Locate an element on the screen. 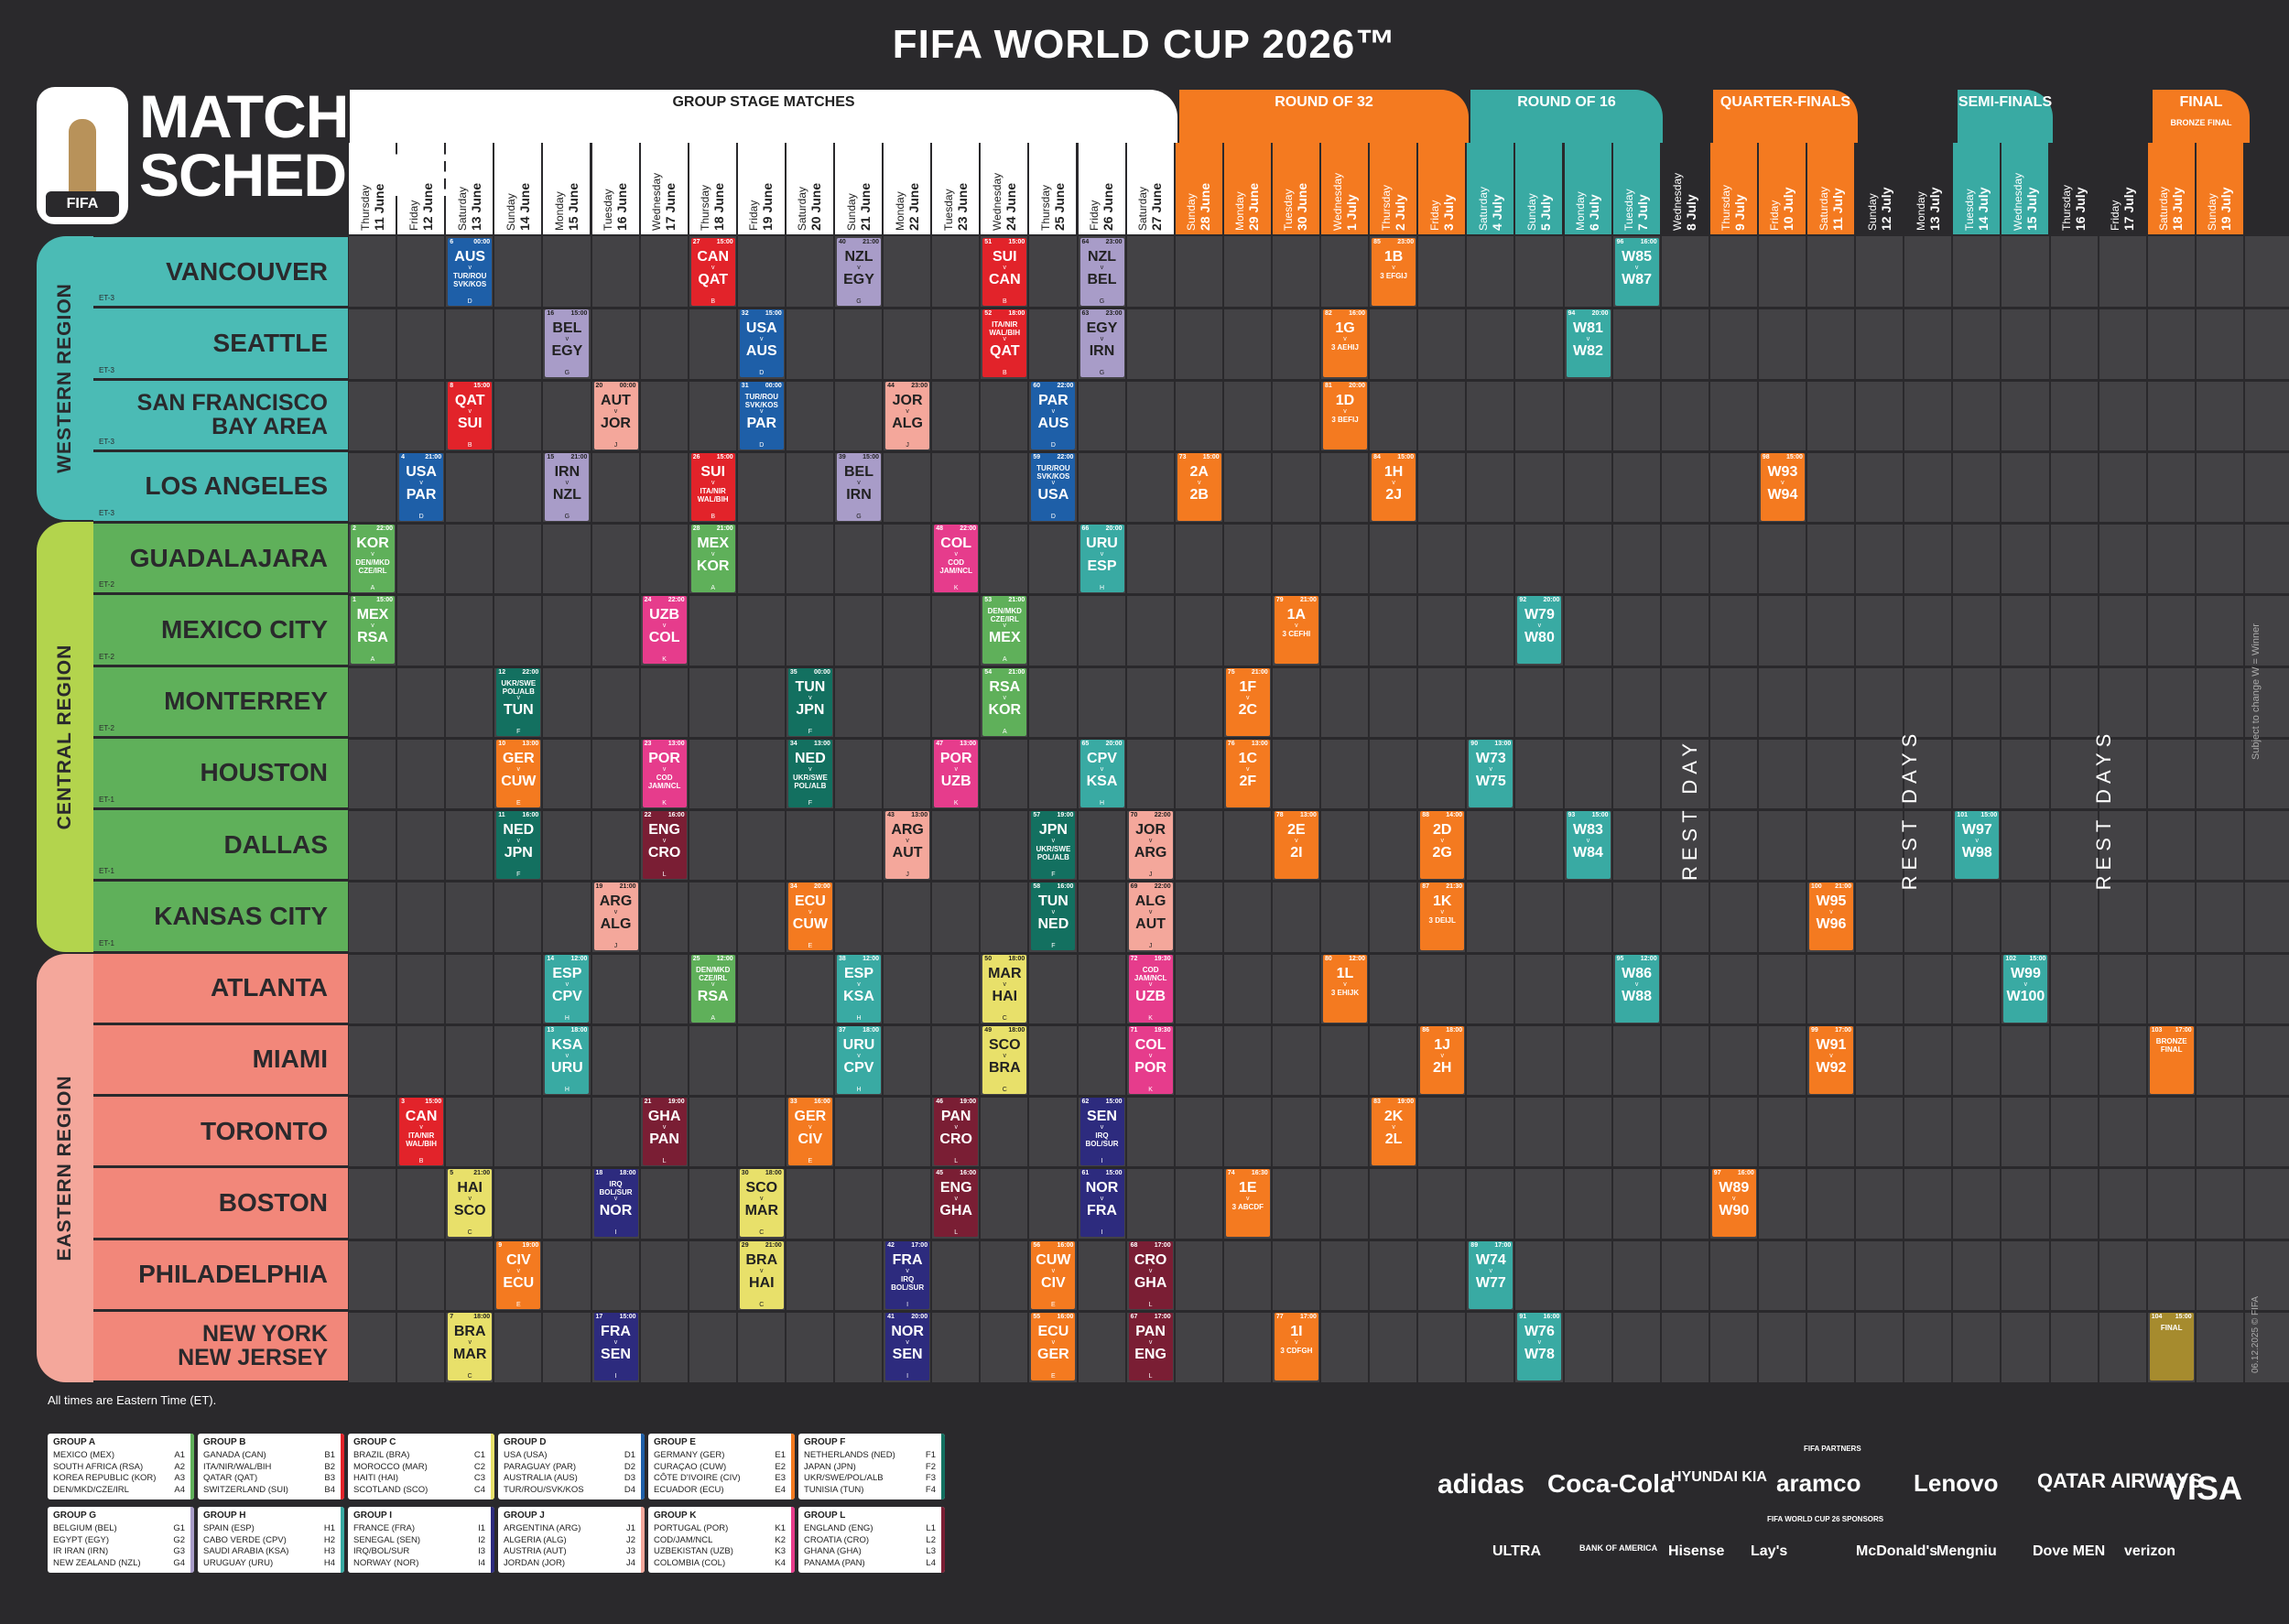  match-cell: 11 16:00 NED v JPN F is located at coordinates (518, 845).